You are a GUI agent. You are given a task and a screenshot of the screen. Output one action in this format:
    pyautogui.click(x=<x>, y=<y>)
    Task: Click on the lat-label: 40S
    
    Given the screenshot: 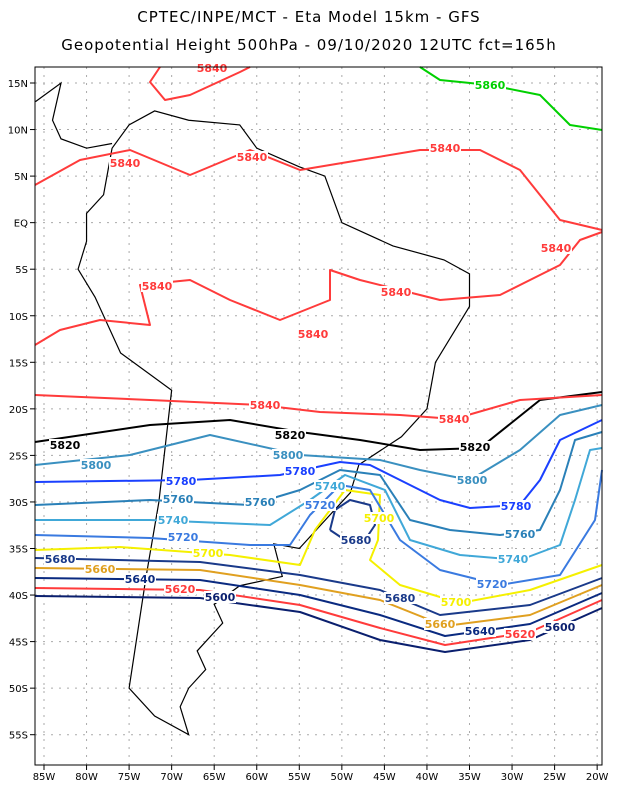 What is the action you would take?
    pyautogui.click(x=18, y=596)
    